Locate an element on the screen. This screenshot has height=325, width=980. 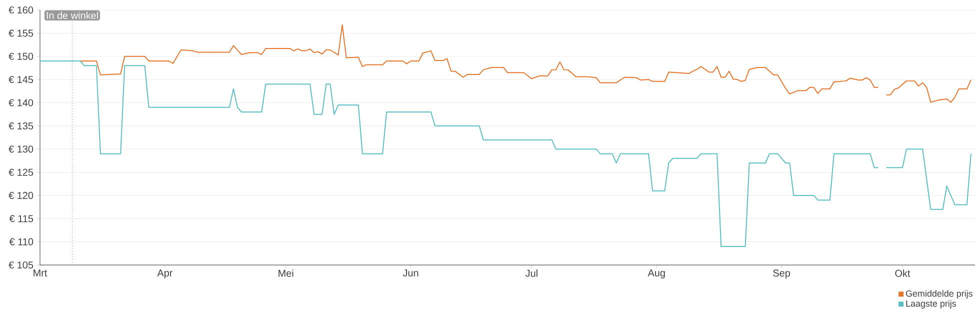
y-tick-label: € 120 is located at coordinates (21, 195).